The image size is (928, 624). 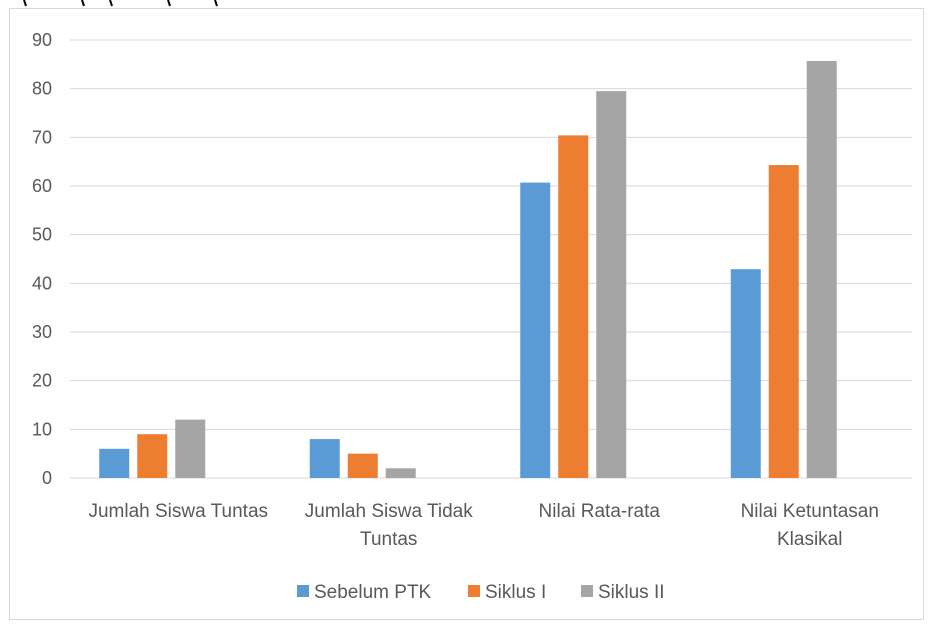 What do you see at coordinates (515, 592) in the screenshot?
I see `legend-label: Siklus I` at bounding box center [515, 592].